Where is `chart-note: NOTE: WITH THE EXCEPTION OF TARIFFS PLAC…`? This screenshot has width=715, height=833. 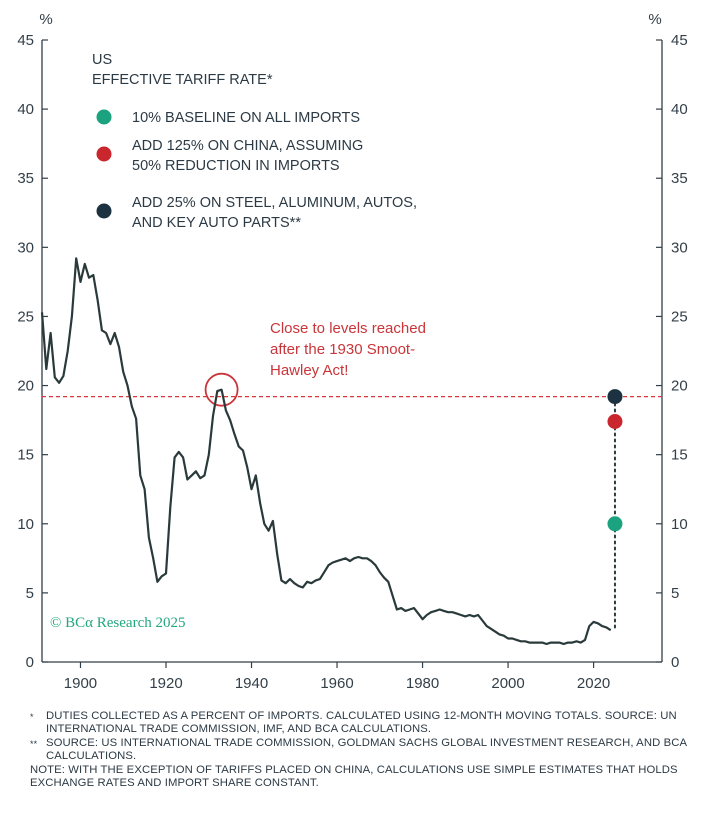
chart-note: NOTE: WITH THE EXCEPTION OF TARIFFS PLAC… is located at coordinates (354, 776).